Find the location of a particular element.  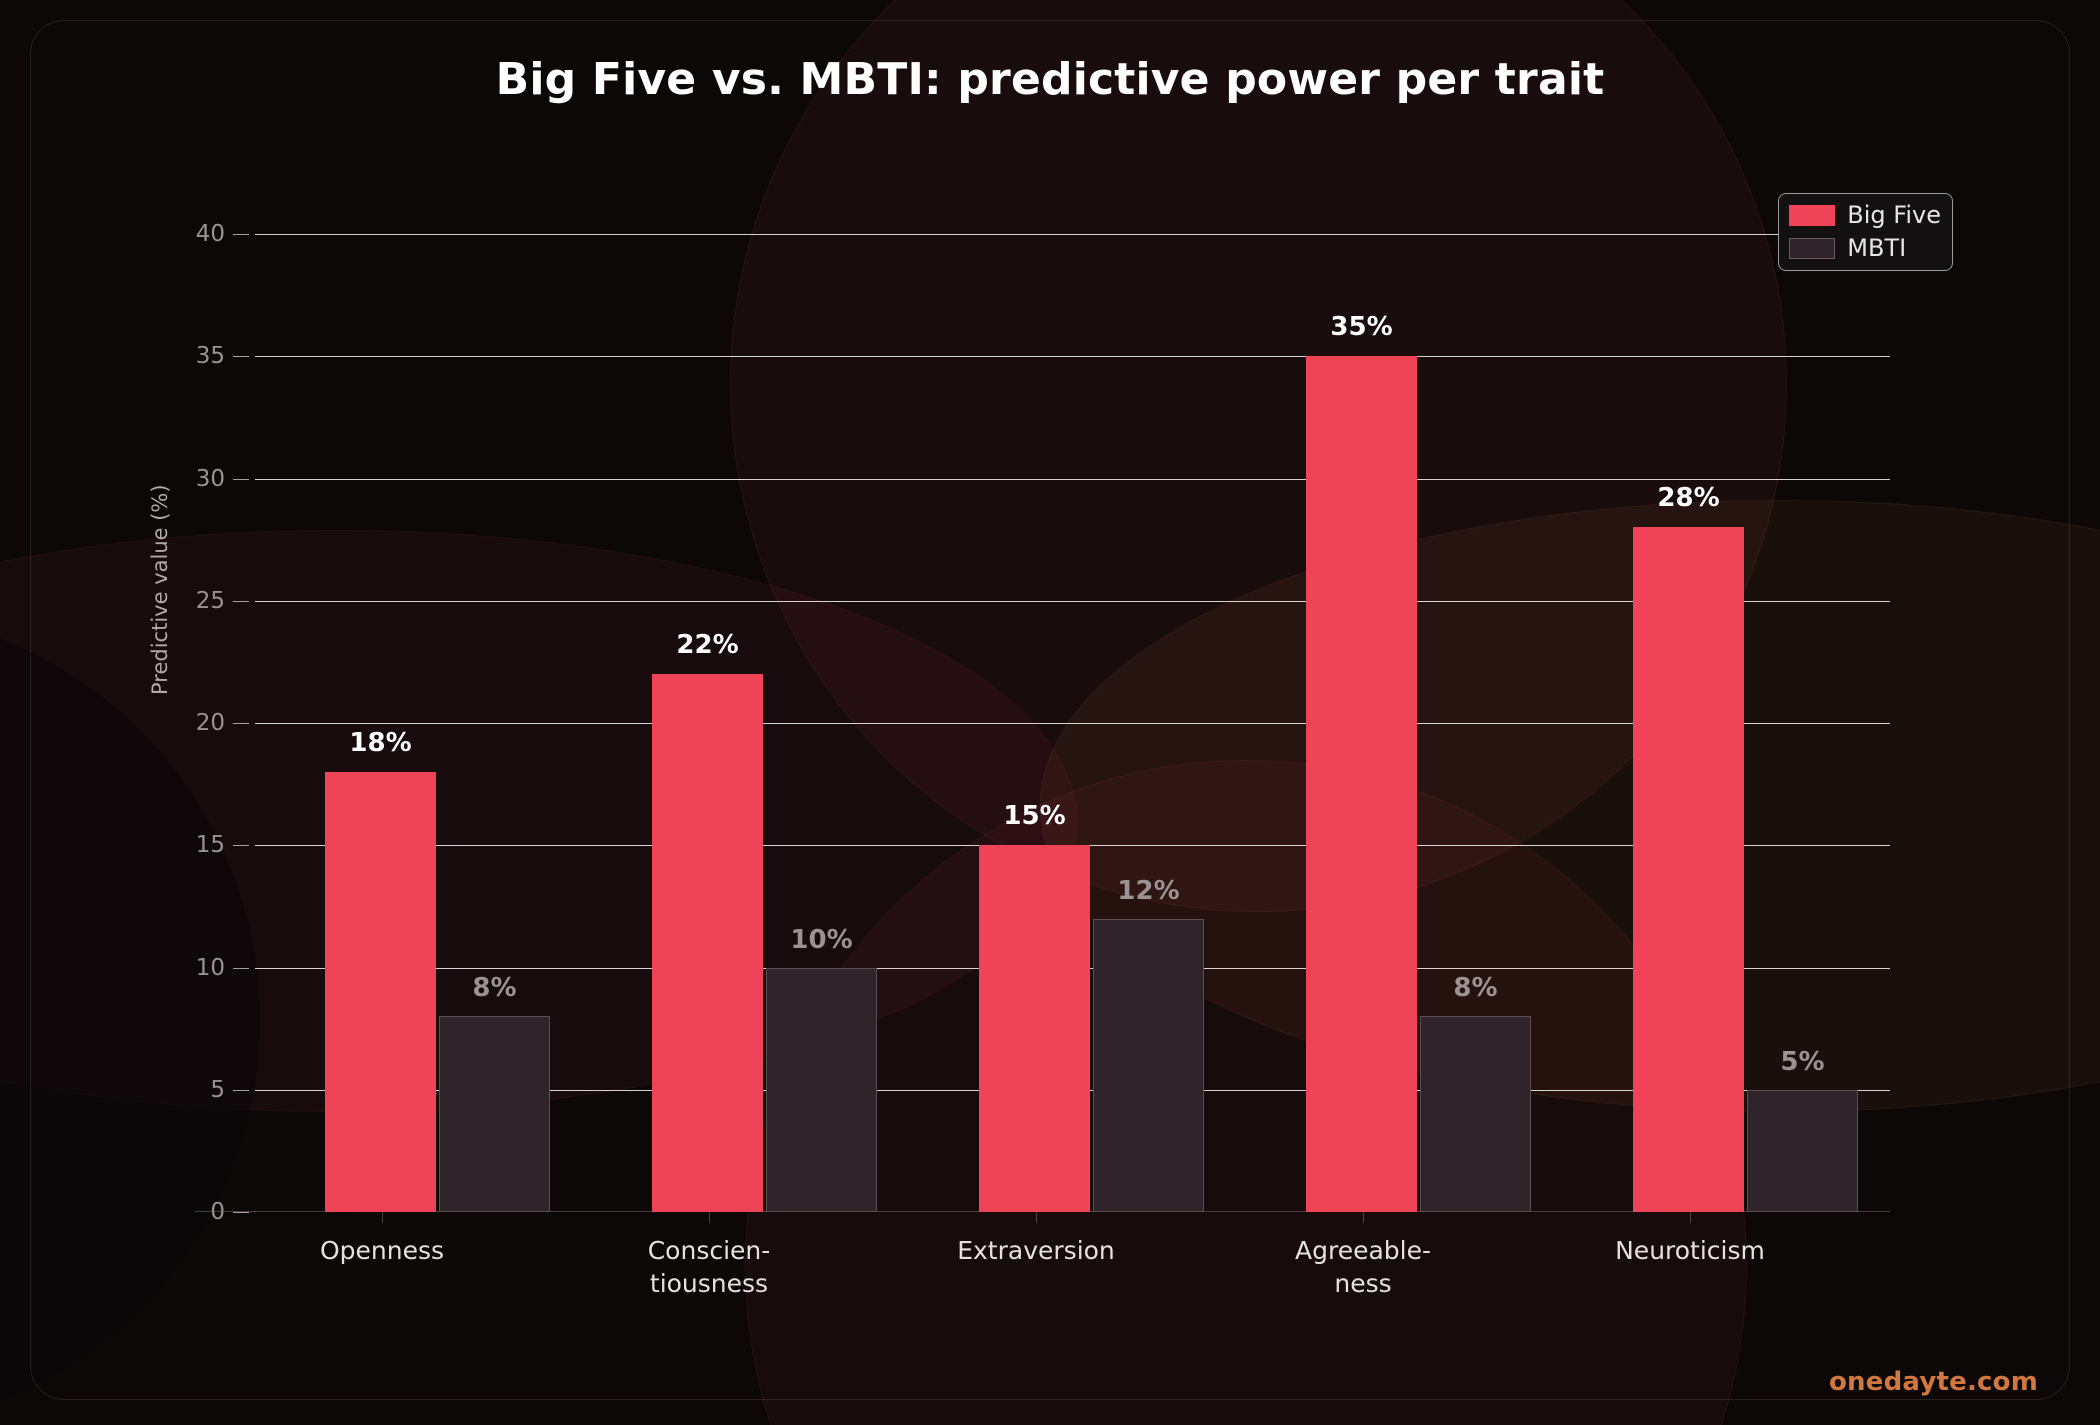

bar-group: 18% 8% Openness is located at coordinates (418, 749).